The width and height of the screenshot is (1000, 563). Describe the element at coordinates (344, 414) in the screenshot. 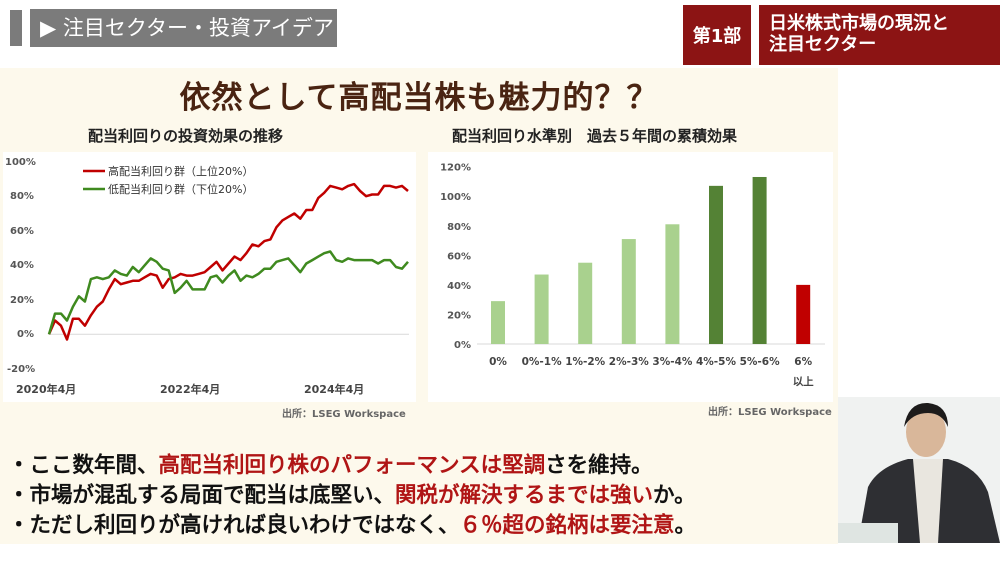

I see `line-chart-source: 出所：LSEG Workspace` at that location.